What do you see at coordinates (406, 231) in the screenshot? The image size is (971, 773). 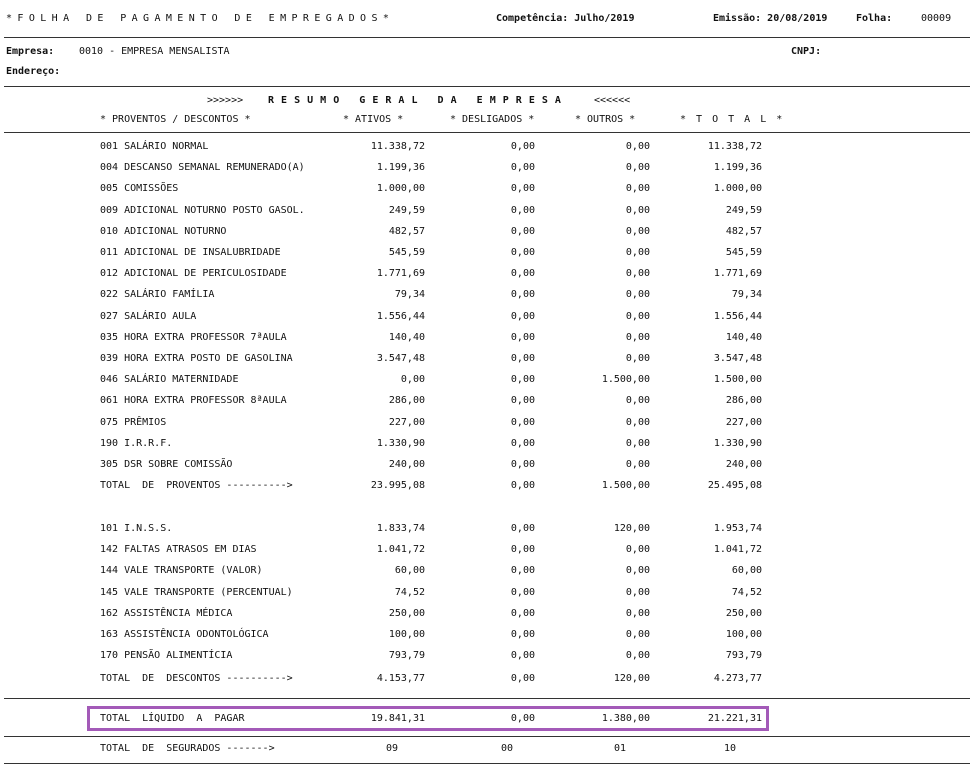 I see `row-value: 482,57` at bounding box center [406, 231].